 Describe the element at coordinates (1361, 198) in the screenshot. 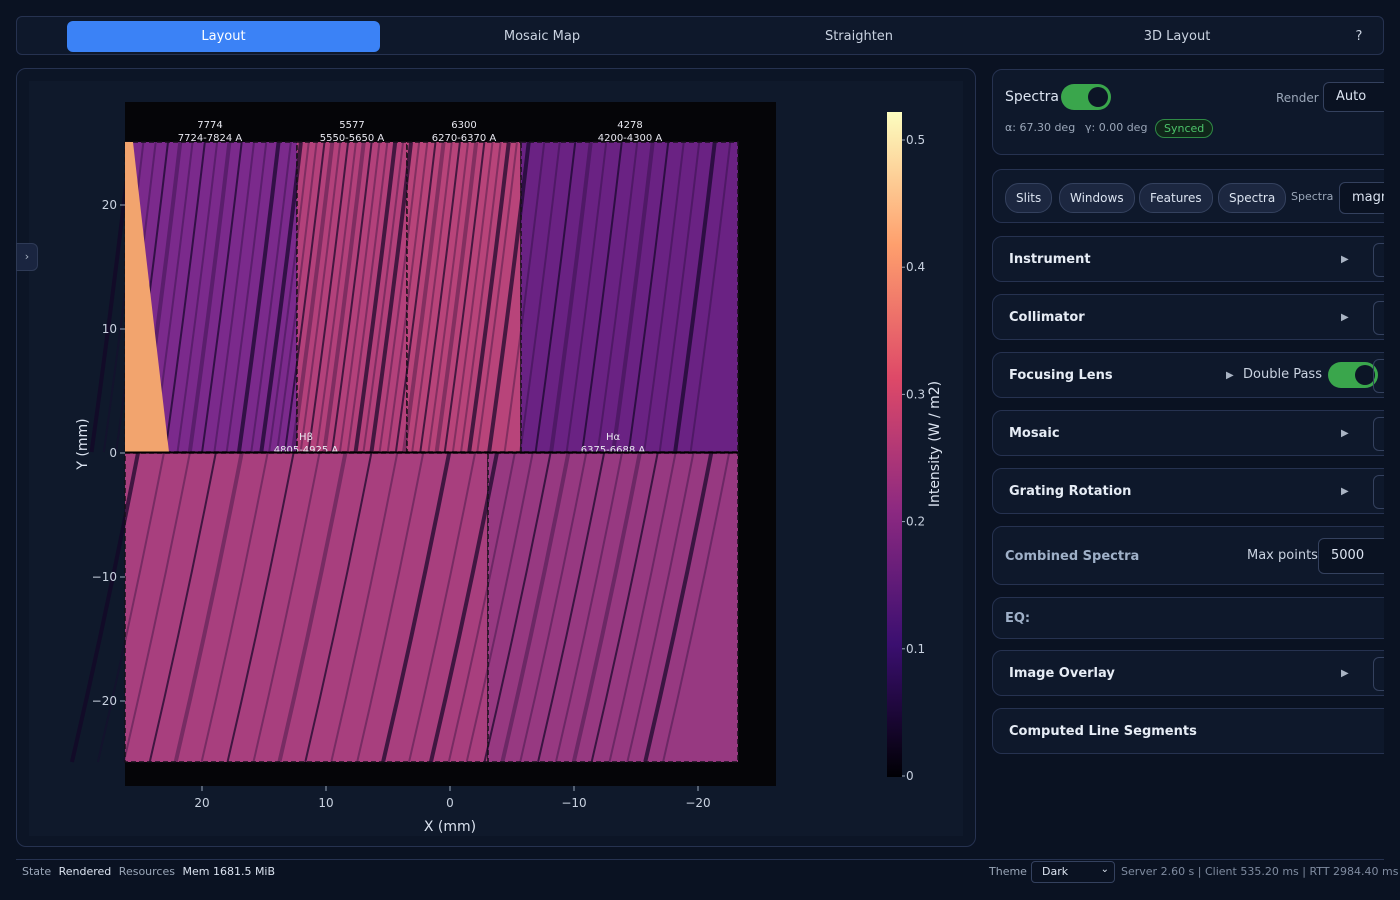

I see `select: magn` at that location.